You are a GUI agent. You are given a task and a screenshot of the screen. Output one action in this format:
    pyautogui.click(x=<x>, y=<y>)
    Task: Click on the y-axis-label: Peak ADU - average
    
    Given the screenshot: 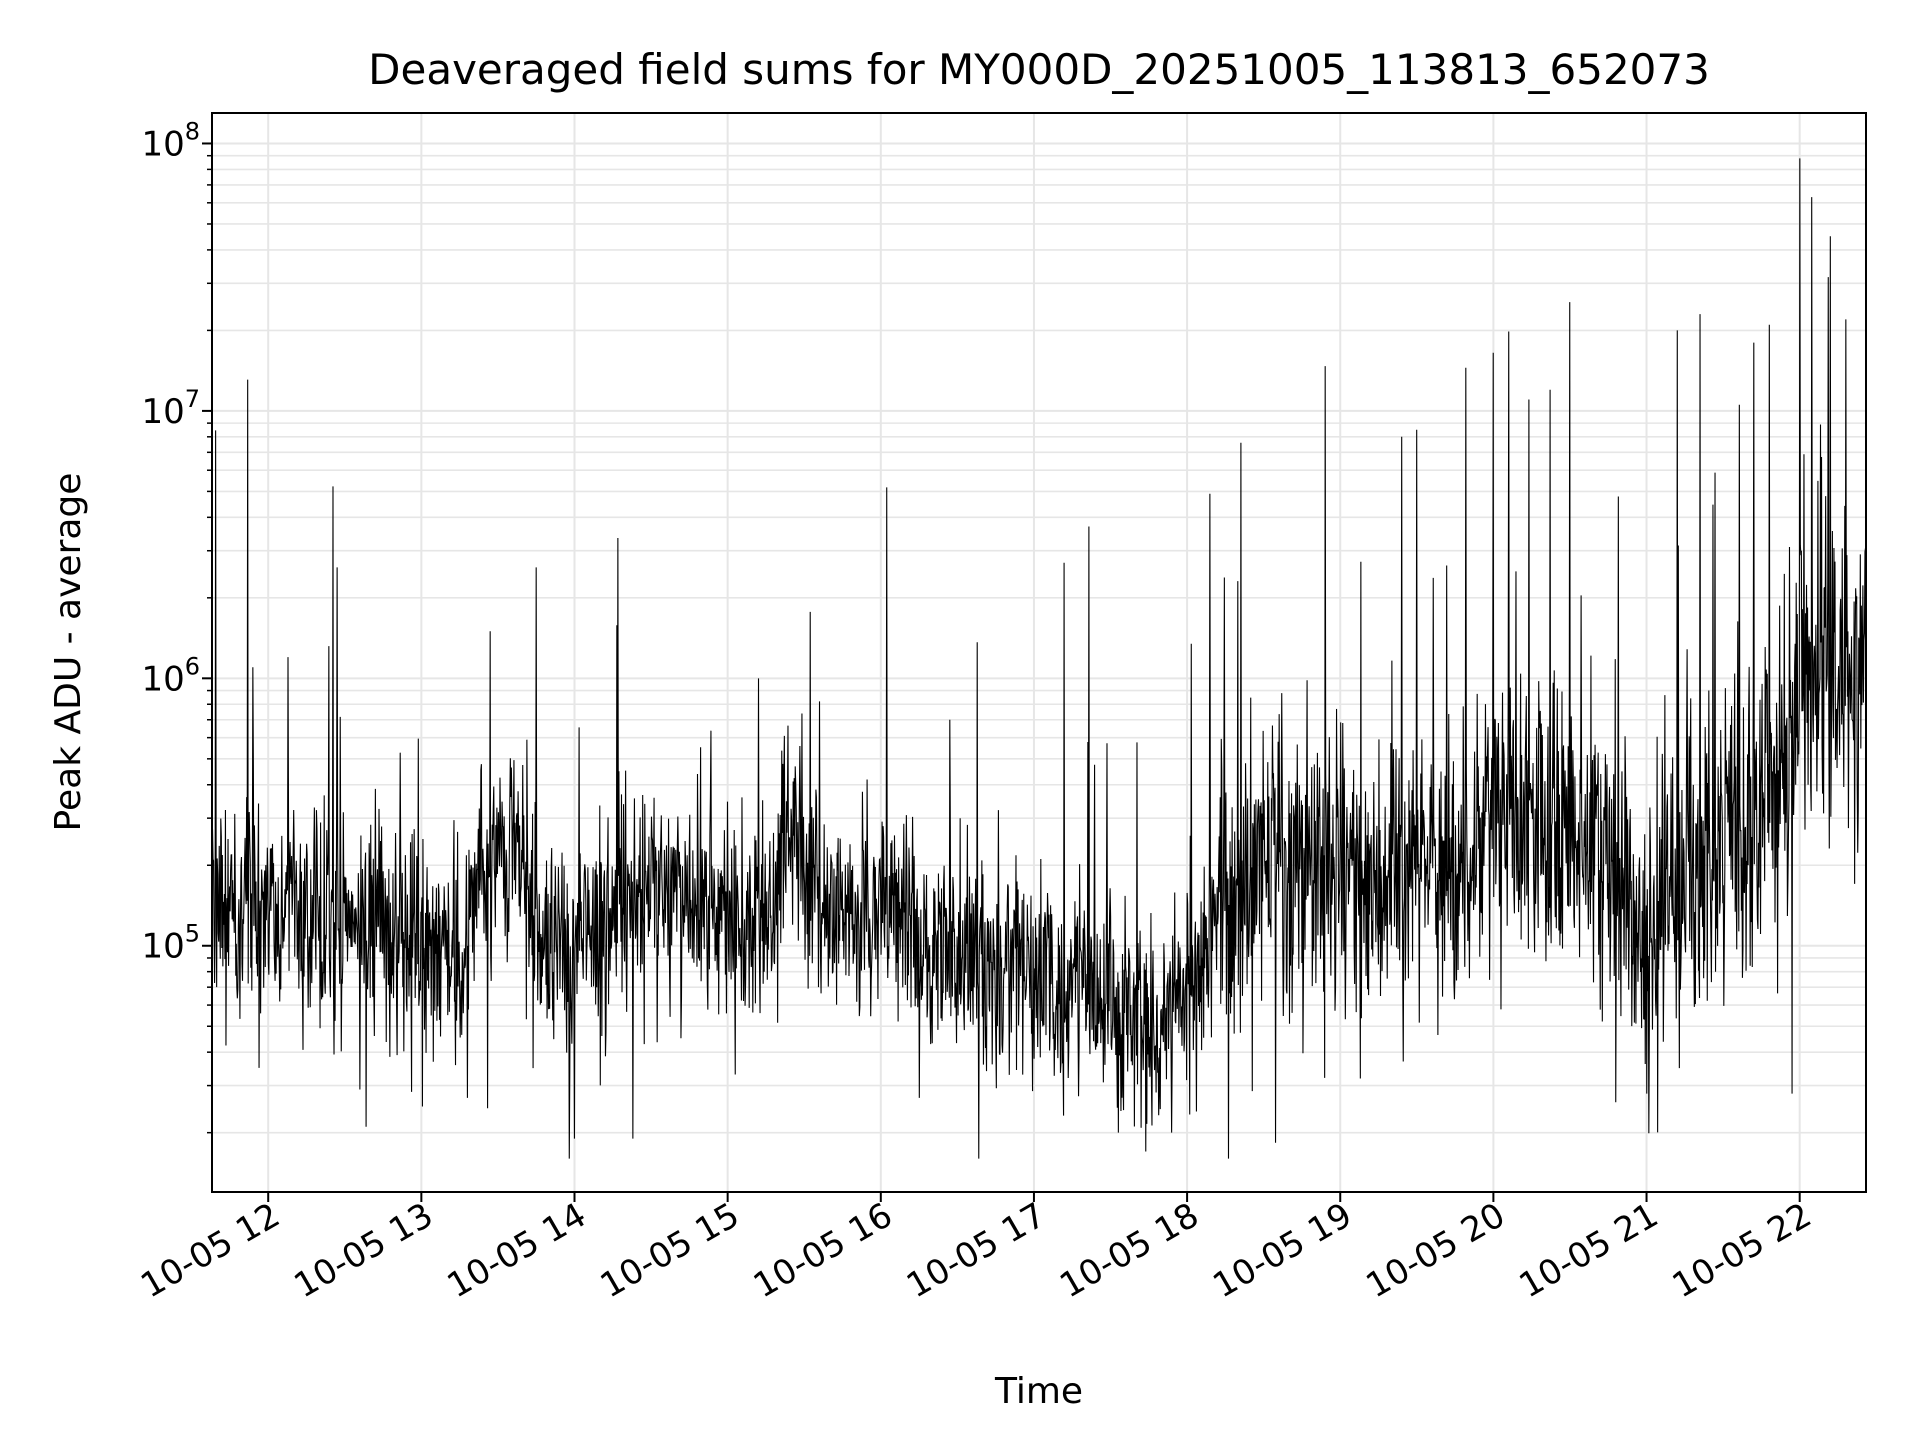 What is the action you would take?
    pyautogui.click(x=68, y=652)
    